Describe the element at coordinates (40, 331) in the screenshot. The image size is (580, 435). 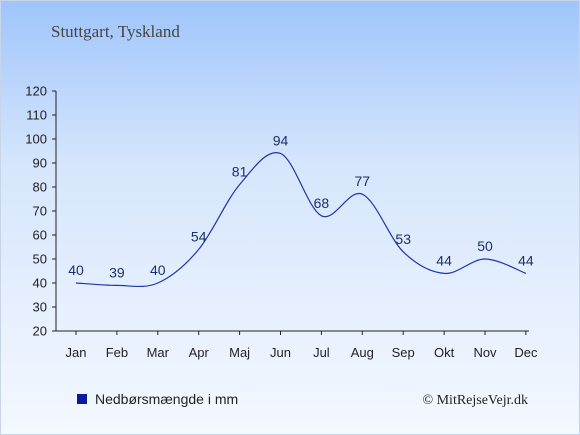
I see `y-tick-label: 20` at that location.